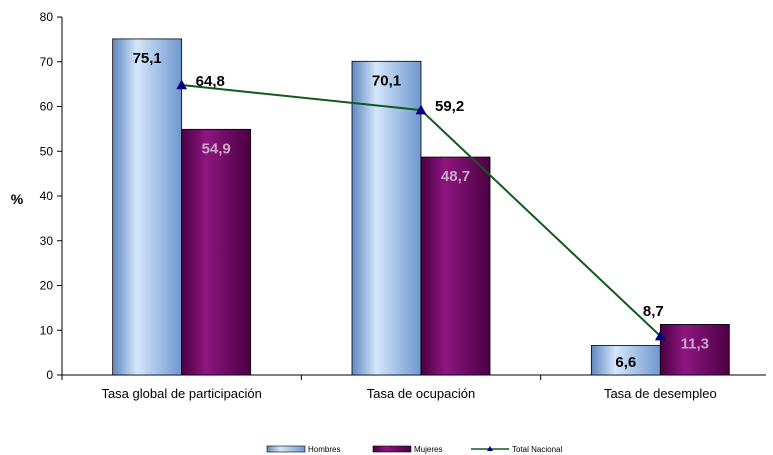 The image size is (773, 455). Describe the element at coordinates (490, 448) in the screenshot. I see `legend-marker` at that location.